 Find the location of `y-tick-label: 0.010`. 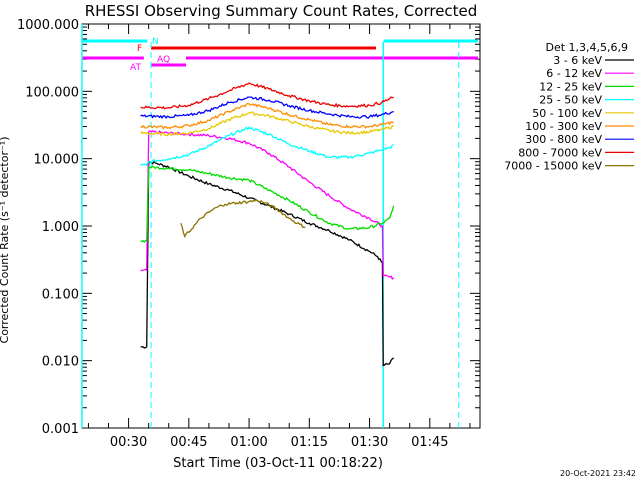

y-tick-label: 0.010 is located at coordinates (60, 362).